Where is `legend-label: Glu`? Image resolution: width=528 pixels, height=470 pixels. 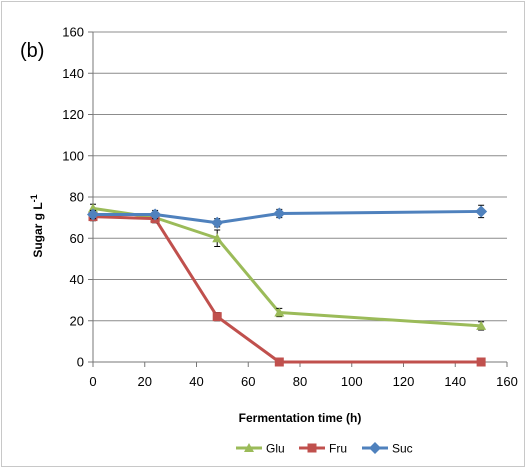
legend-label: Glu is located at coordinates (275, 449).